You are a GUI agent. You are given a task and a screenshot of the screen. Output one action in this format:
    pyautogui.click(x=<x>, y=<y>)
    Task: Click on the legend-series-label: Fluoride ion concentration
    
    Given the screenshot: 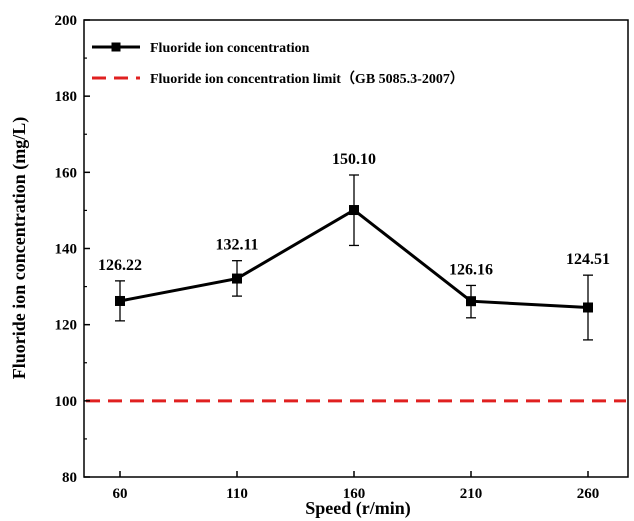 What is the action you would take?
    pyautogui.click(x=230, y=48)
    